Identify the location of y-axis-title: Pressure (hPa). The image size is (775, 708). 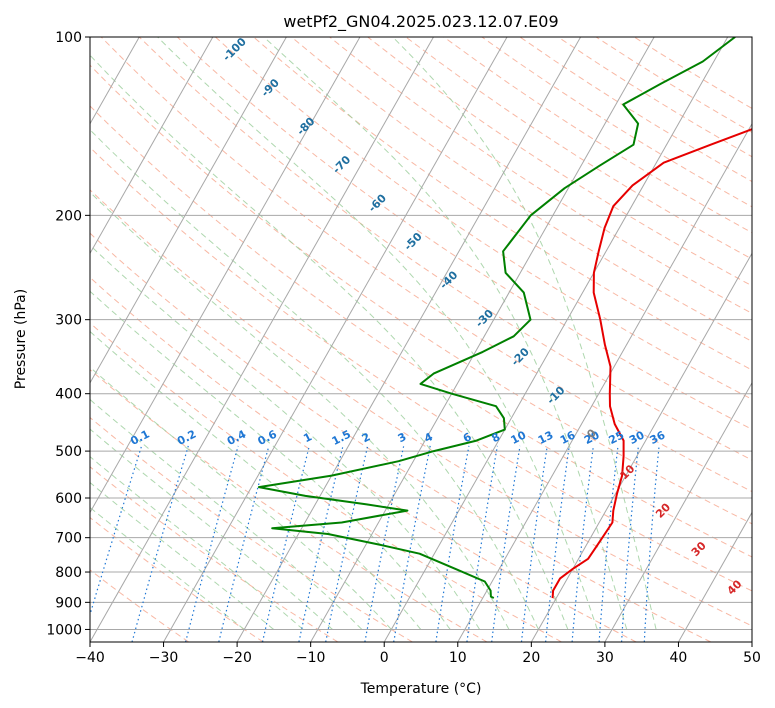
(21, 339).